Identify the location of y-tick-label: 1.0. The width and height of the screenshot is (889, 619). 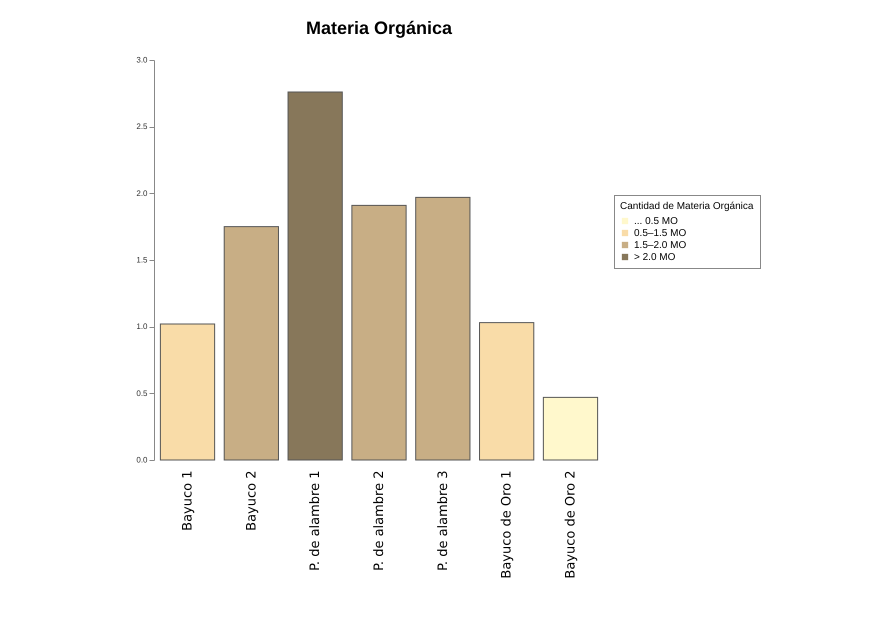
(142, 327).